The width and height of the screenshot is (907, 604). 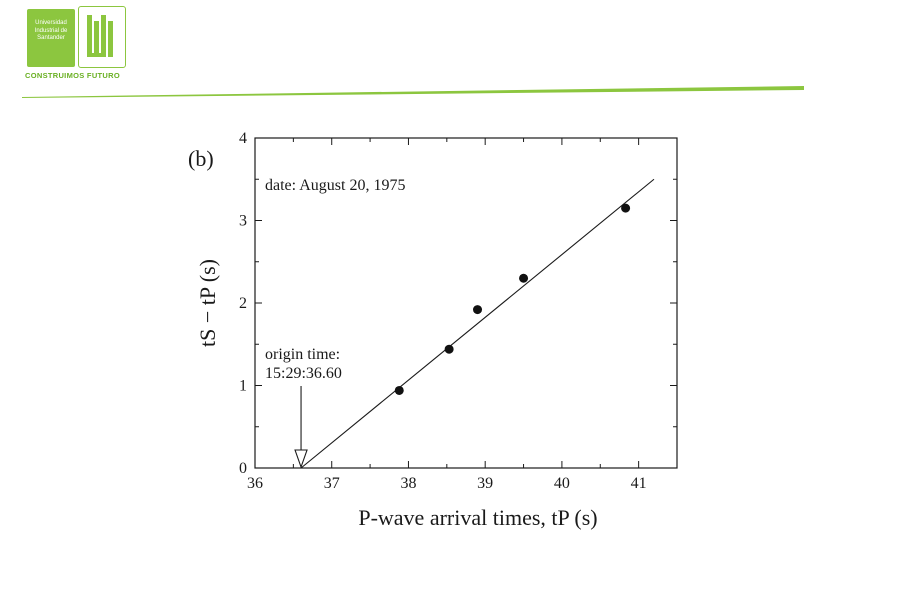 What do you see at coordinates (255, 483) in the screenshot?
I see `x-tick-label: 36` at bounding box center [255, 483].